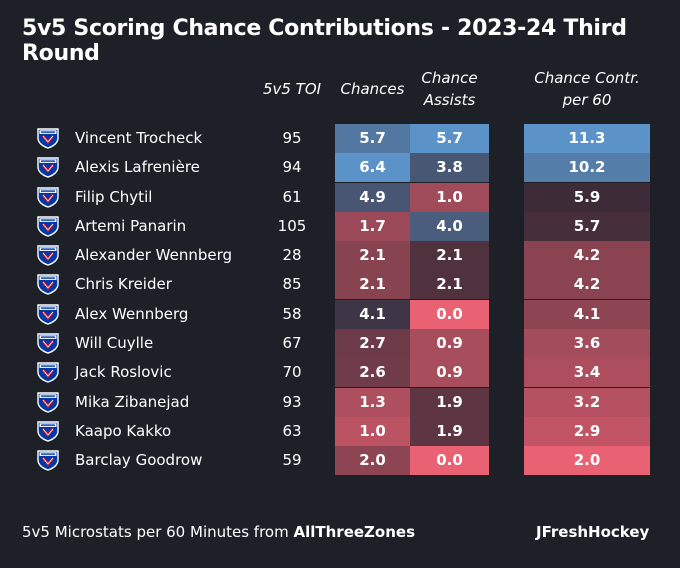  What do you see at coordinates (158, 532) in the screenshot?
I see `source-prefix: 5v5 Microstats per 60 Minutes from` at bounding box center [158, 532].